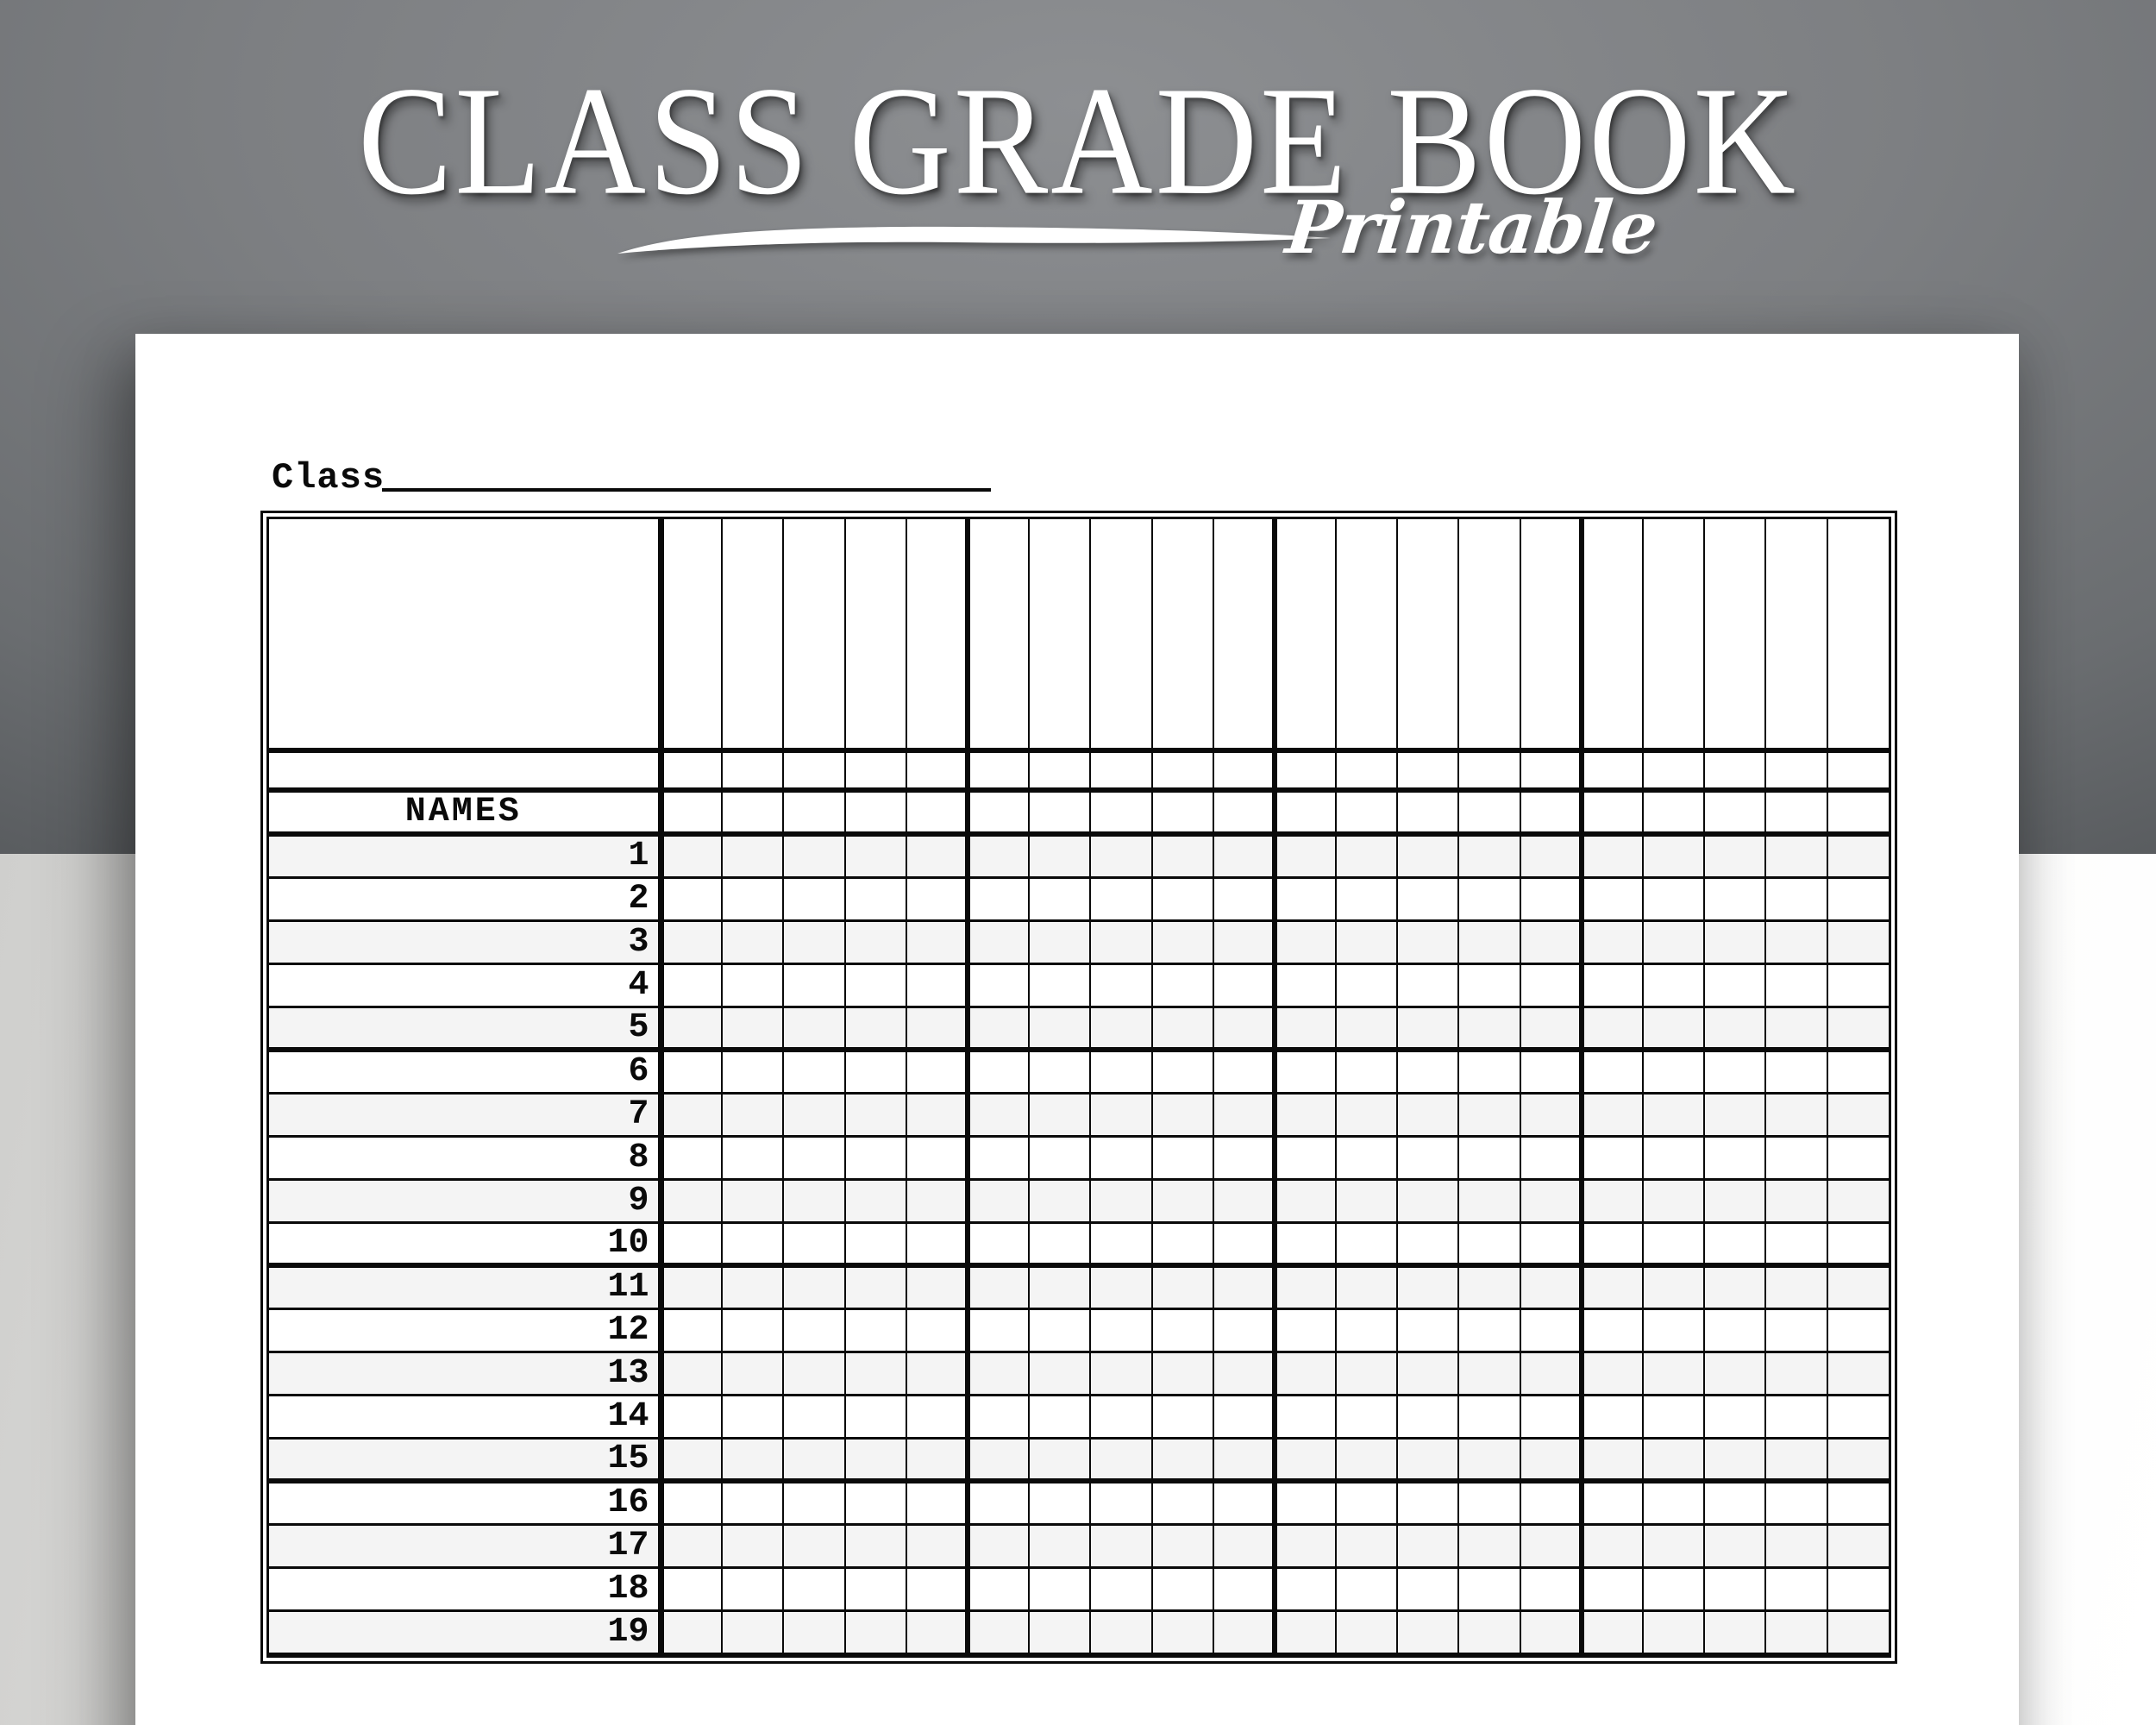  Describe the element at coordinates (466, 812) in the screenshot. I see `names-header: NAMES` at that location.